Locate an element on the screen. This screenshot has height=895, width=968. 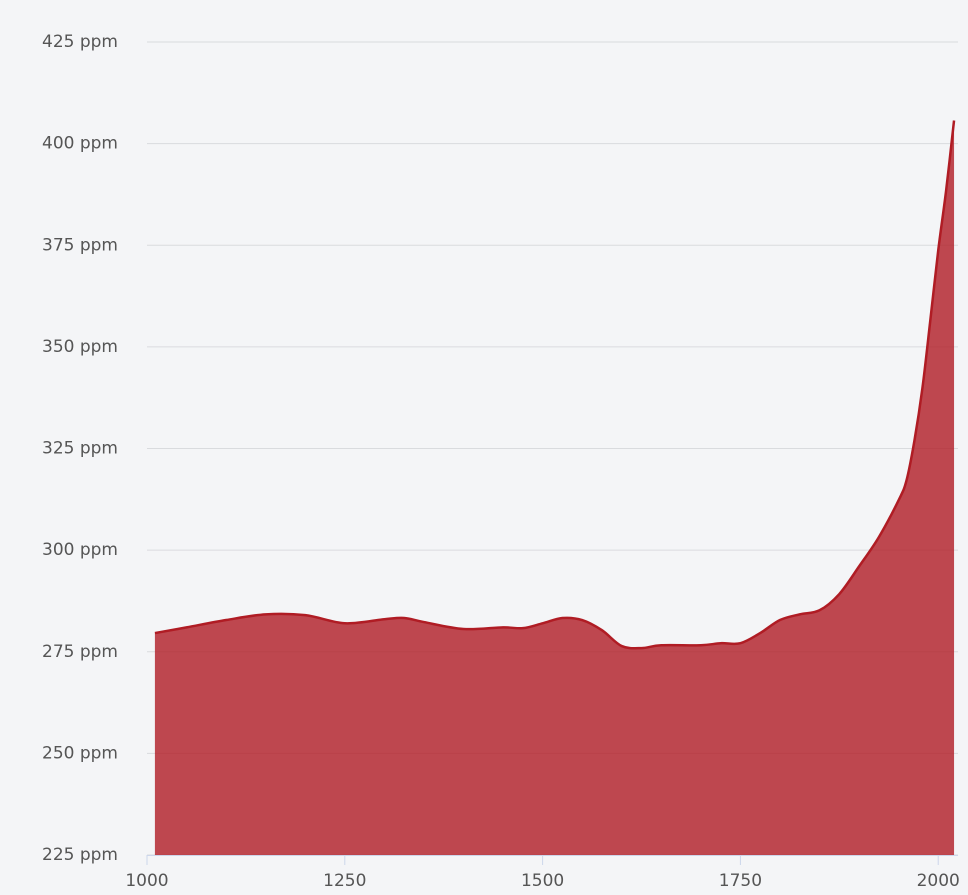
y-tick-label: 300 ppm is located at coordinates (80, 550).